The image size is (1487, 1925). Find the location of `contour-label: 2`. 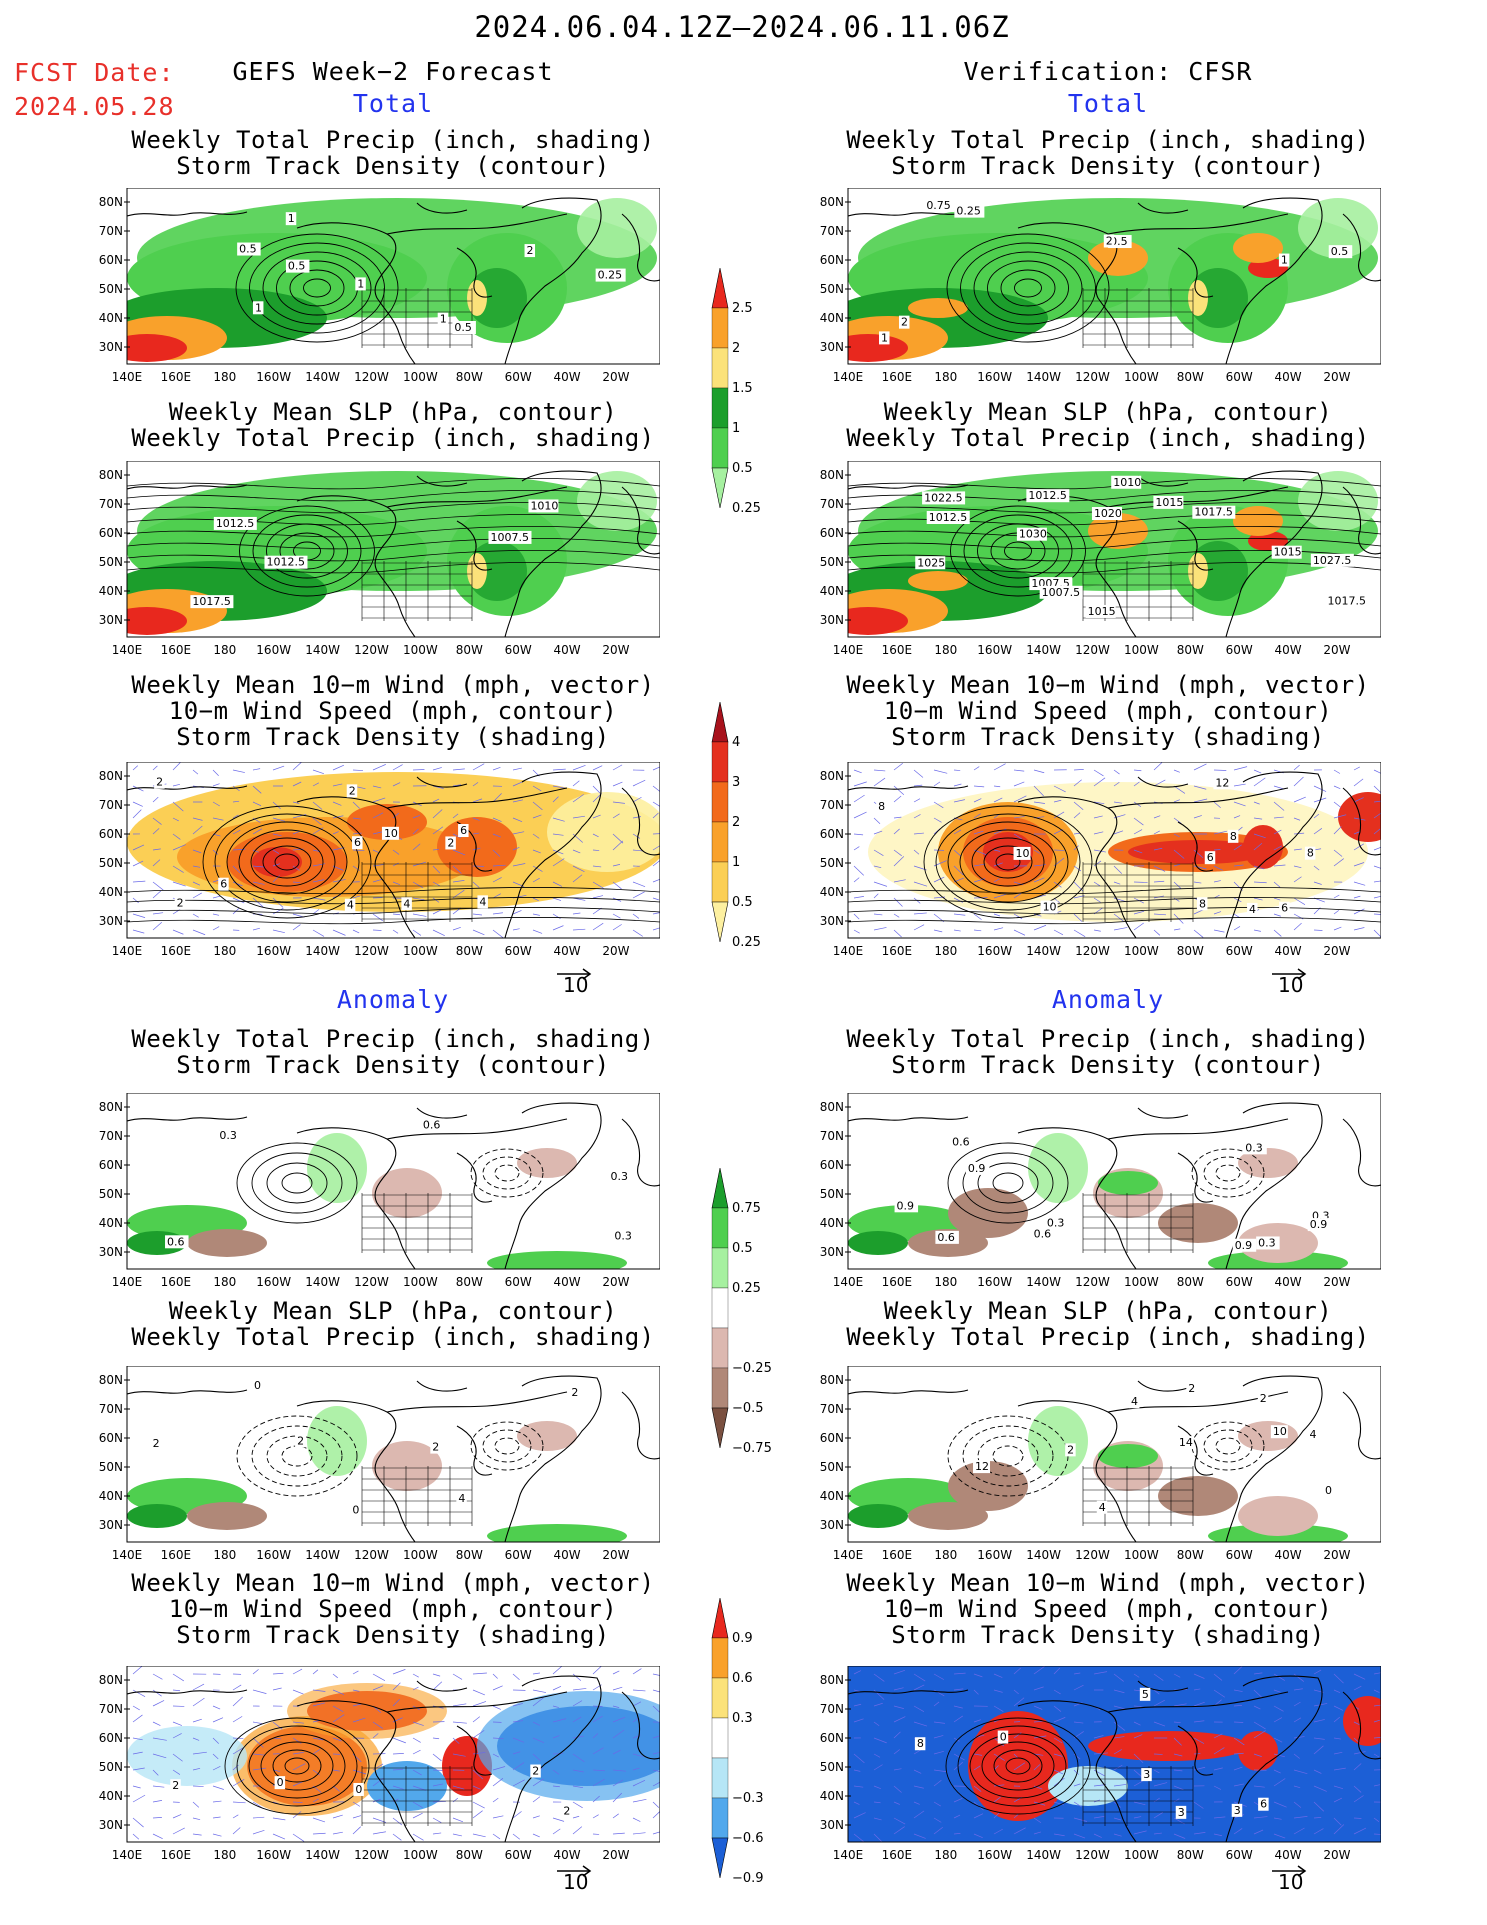

contour-label: 2 is located at coordinates (1109, 240).